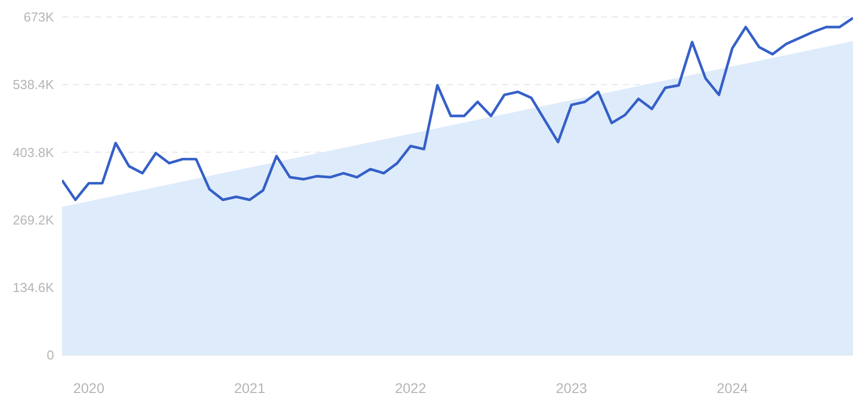 This screenshot has height=401, width=861. What do you see at coordinates (250, 388) in the screenshot?
I see `x-tick-label: 2021` at bounding box center [250, 388].